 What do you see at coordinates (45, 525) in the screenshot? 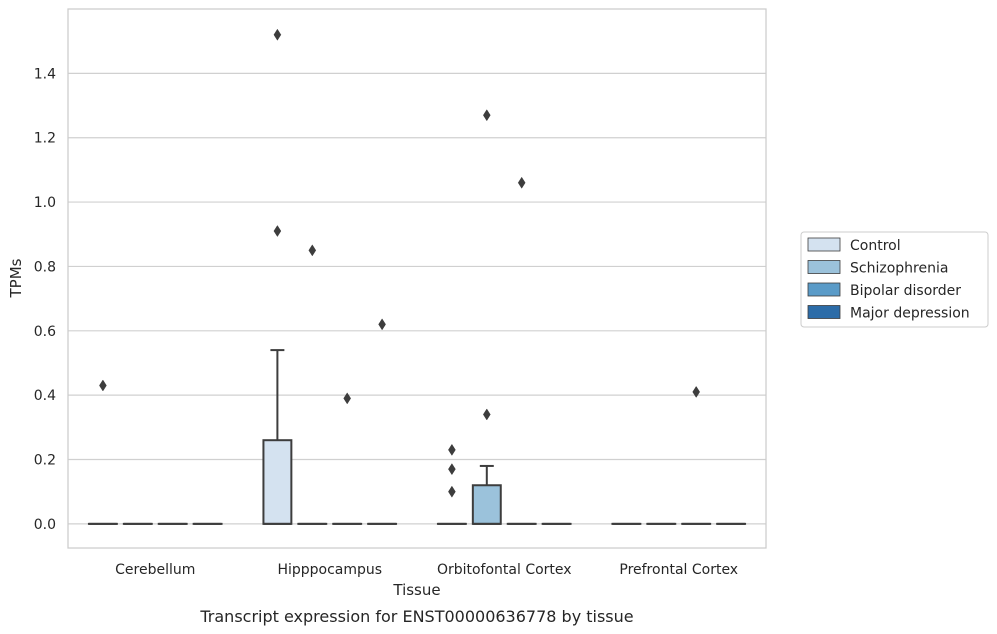
I see `y-tick-label: 0.0` at bounding box center [45, 525].